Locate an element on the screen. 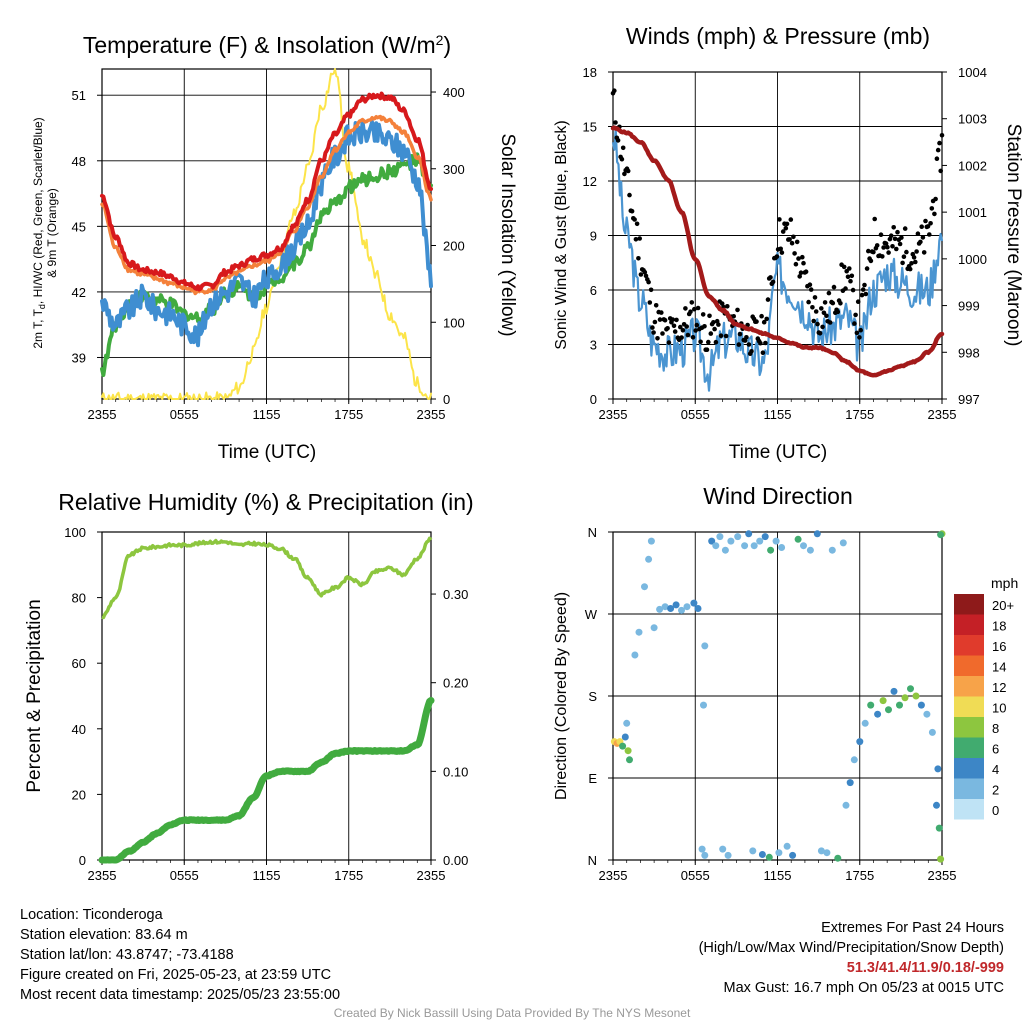 The width and height of the screenshot is (1024, 1024). precip-ytick-label: 0.30 is located at coordinates (455, 594).